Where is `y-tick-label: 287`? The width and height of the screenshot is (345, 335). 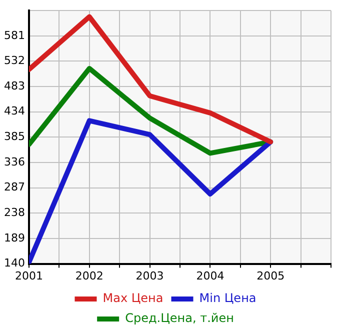
y-tick-label: 287 is located at coordinates (14, 187).